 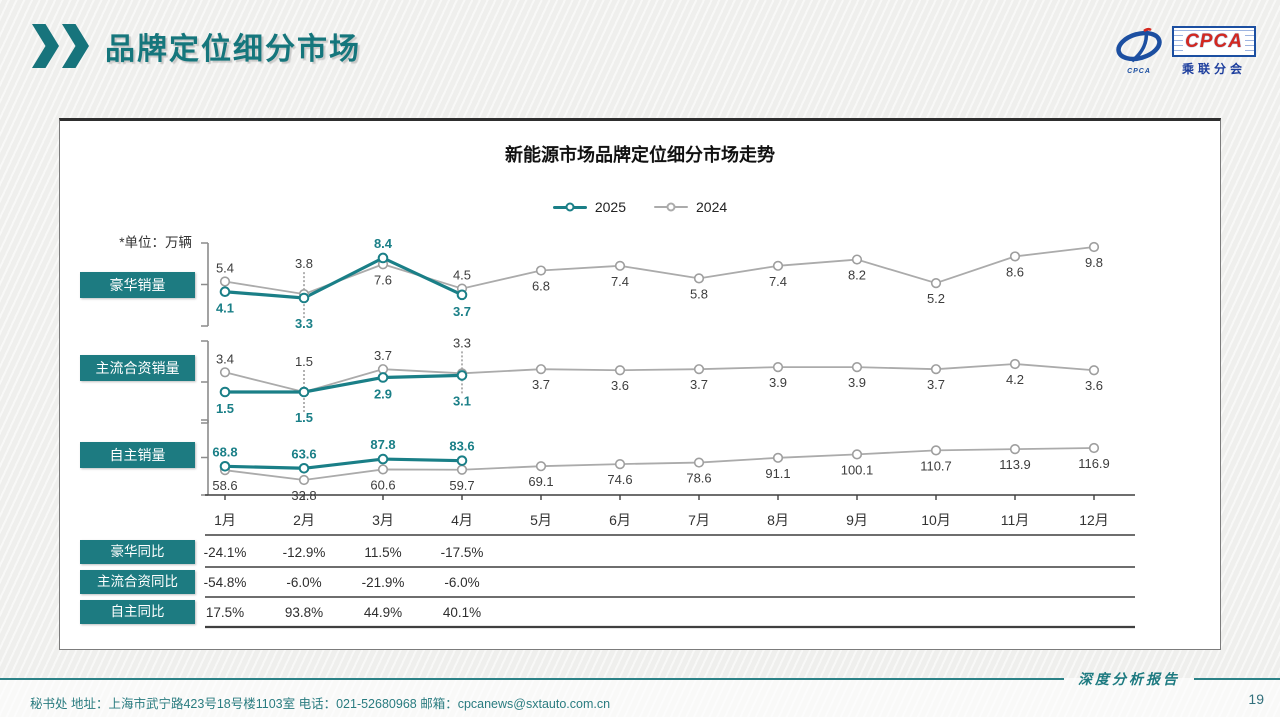 I want to click on yoy-value: -21.9%, so click(x=383, y=582).